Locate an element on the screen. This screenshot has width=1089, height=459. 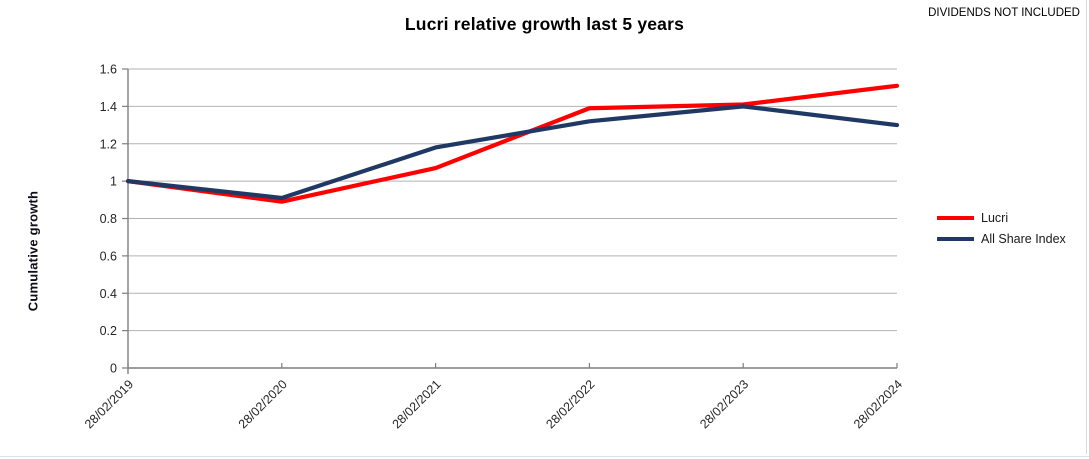
dividends-disclaimer: DIVIDENDS NOT INCLUDED is located at coordinates (1004, 13).